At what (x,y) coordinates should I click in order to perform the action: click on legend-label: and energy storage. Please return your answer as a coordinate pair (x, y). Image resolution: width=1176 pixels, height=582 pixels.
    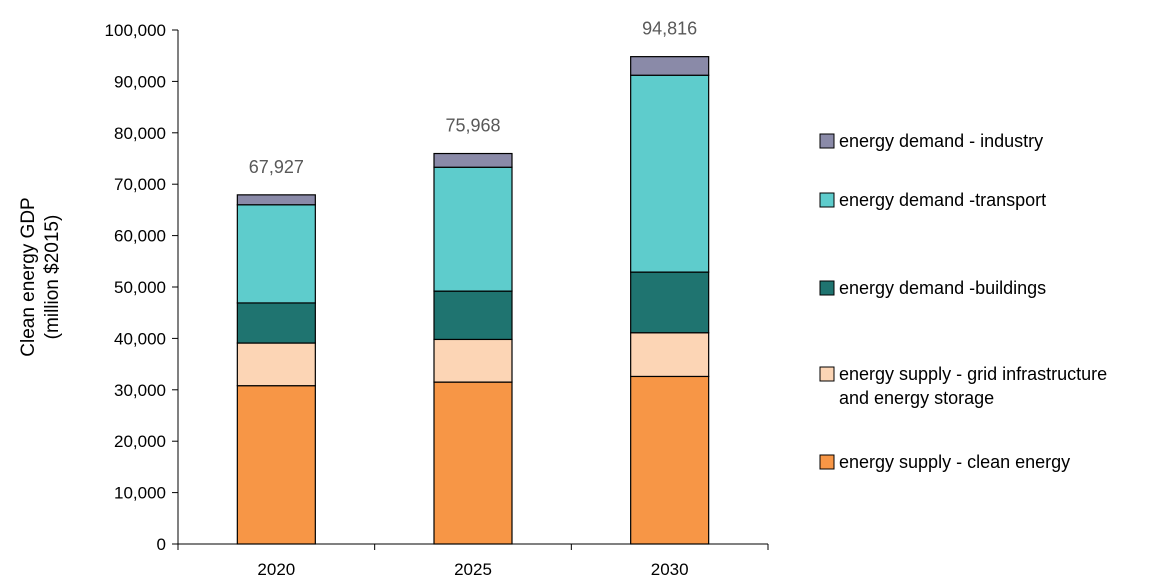
    Looking at the image, I should click on (916, 398).